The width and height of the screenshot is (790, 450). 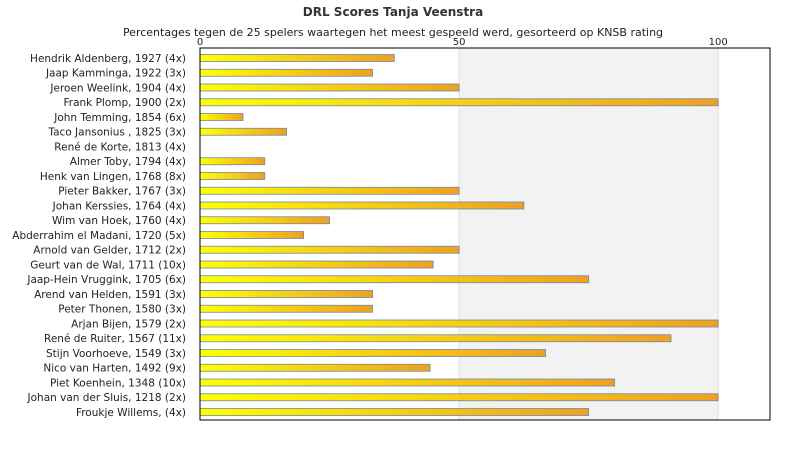 I want to click on category-label: Johan Kerssies, 1764 (4x), so click(x=119, y=206).